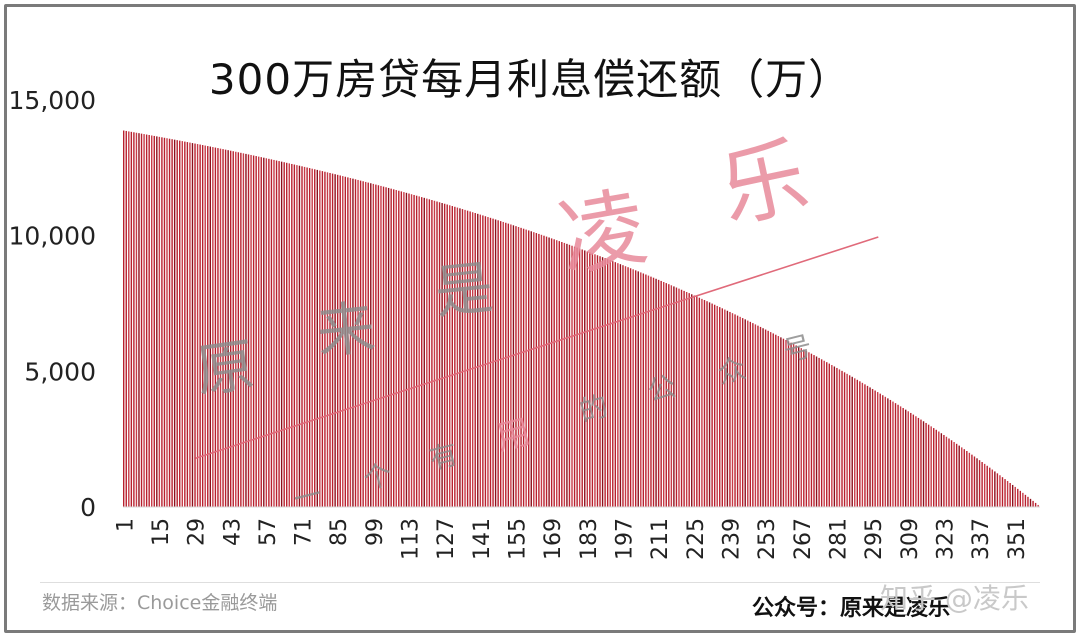  What do you see at coordinates (411, 539) in the screenshot?
I see `x-tick-label: 113` at bounding box center [411, 539].